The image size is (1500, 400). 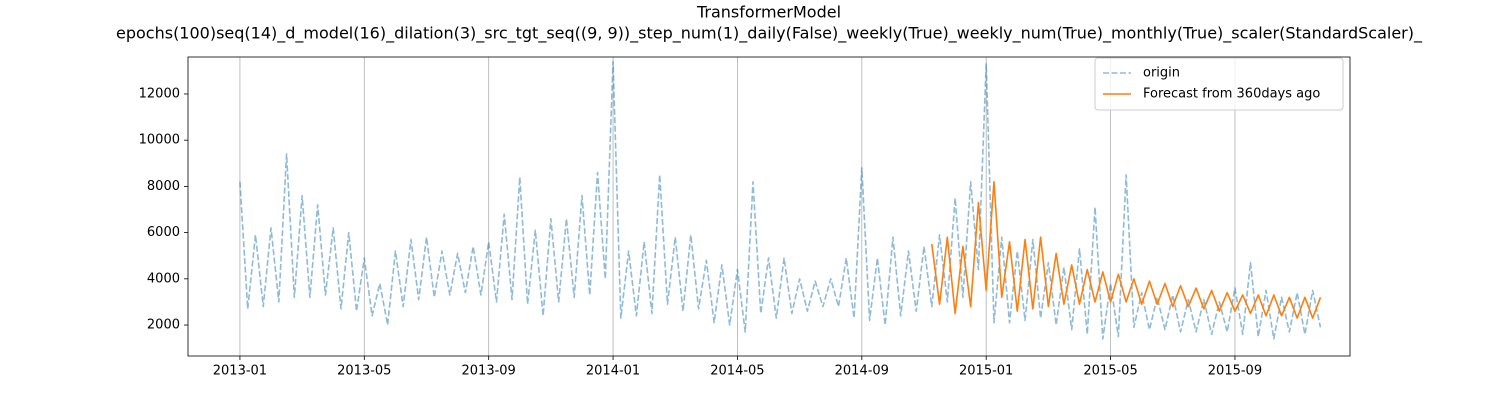 I want to click on x-tick-label: 2014-01, so click(x=613, y=371).